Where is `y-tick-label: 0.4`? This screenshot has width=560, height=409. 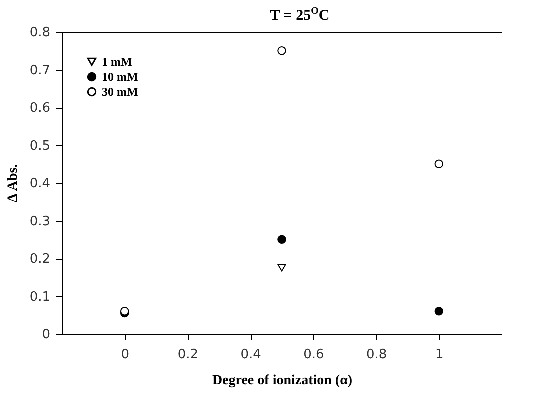 y-tick-label: 0.4 is located at coordinates (40, 184).